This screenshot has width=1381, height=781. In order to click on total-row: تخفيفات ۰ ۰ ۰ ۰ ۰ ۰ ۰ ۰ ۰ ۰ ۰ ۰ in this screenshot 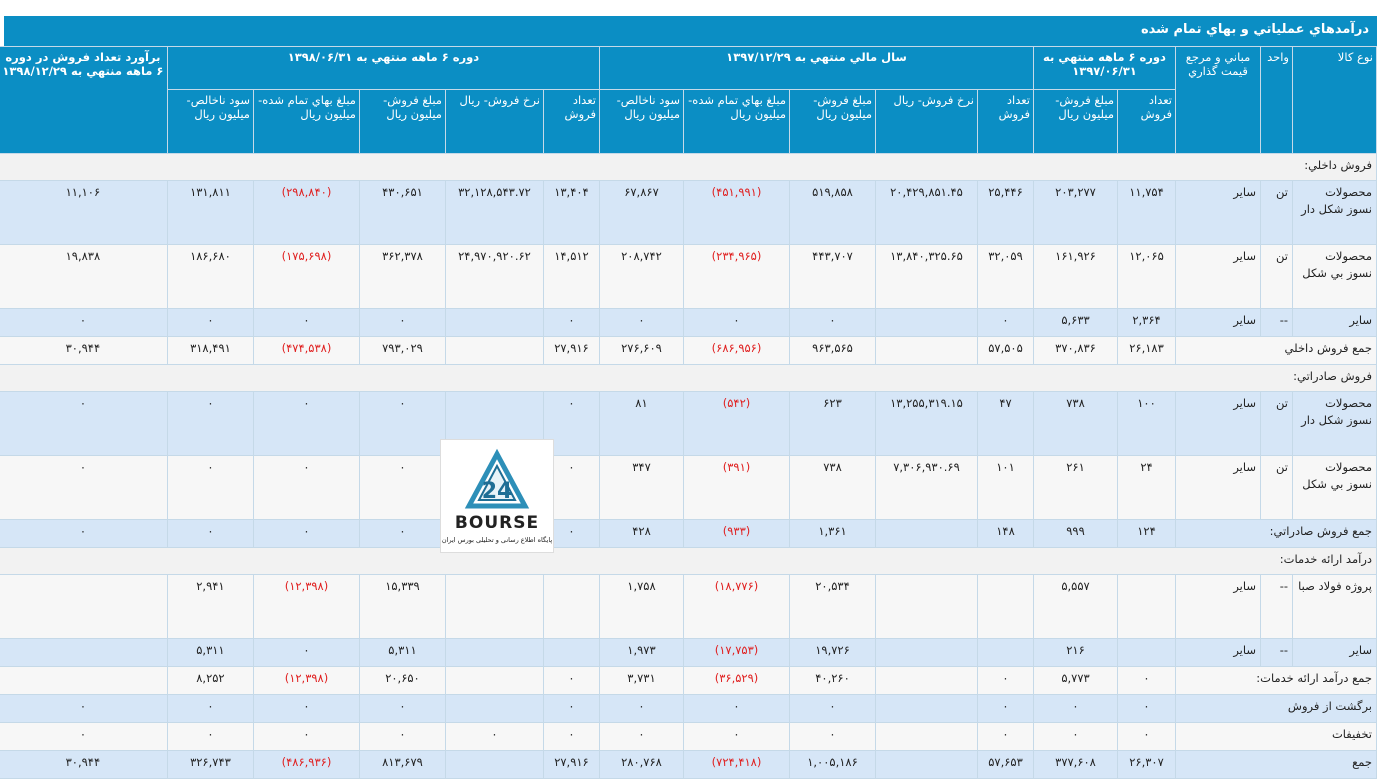, I will do `click(688, 736)`.